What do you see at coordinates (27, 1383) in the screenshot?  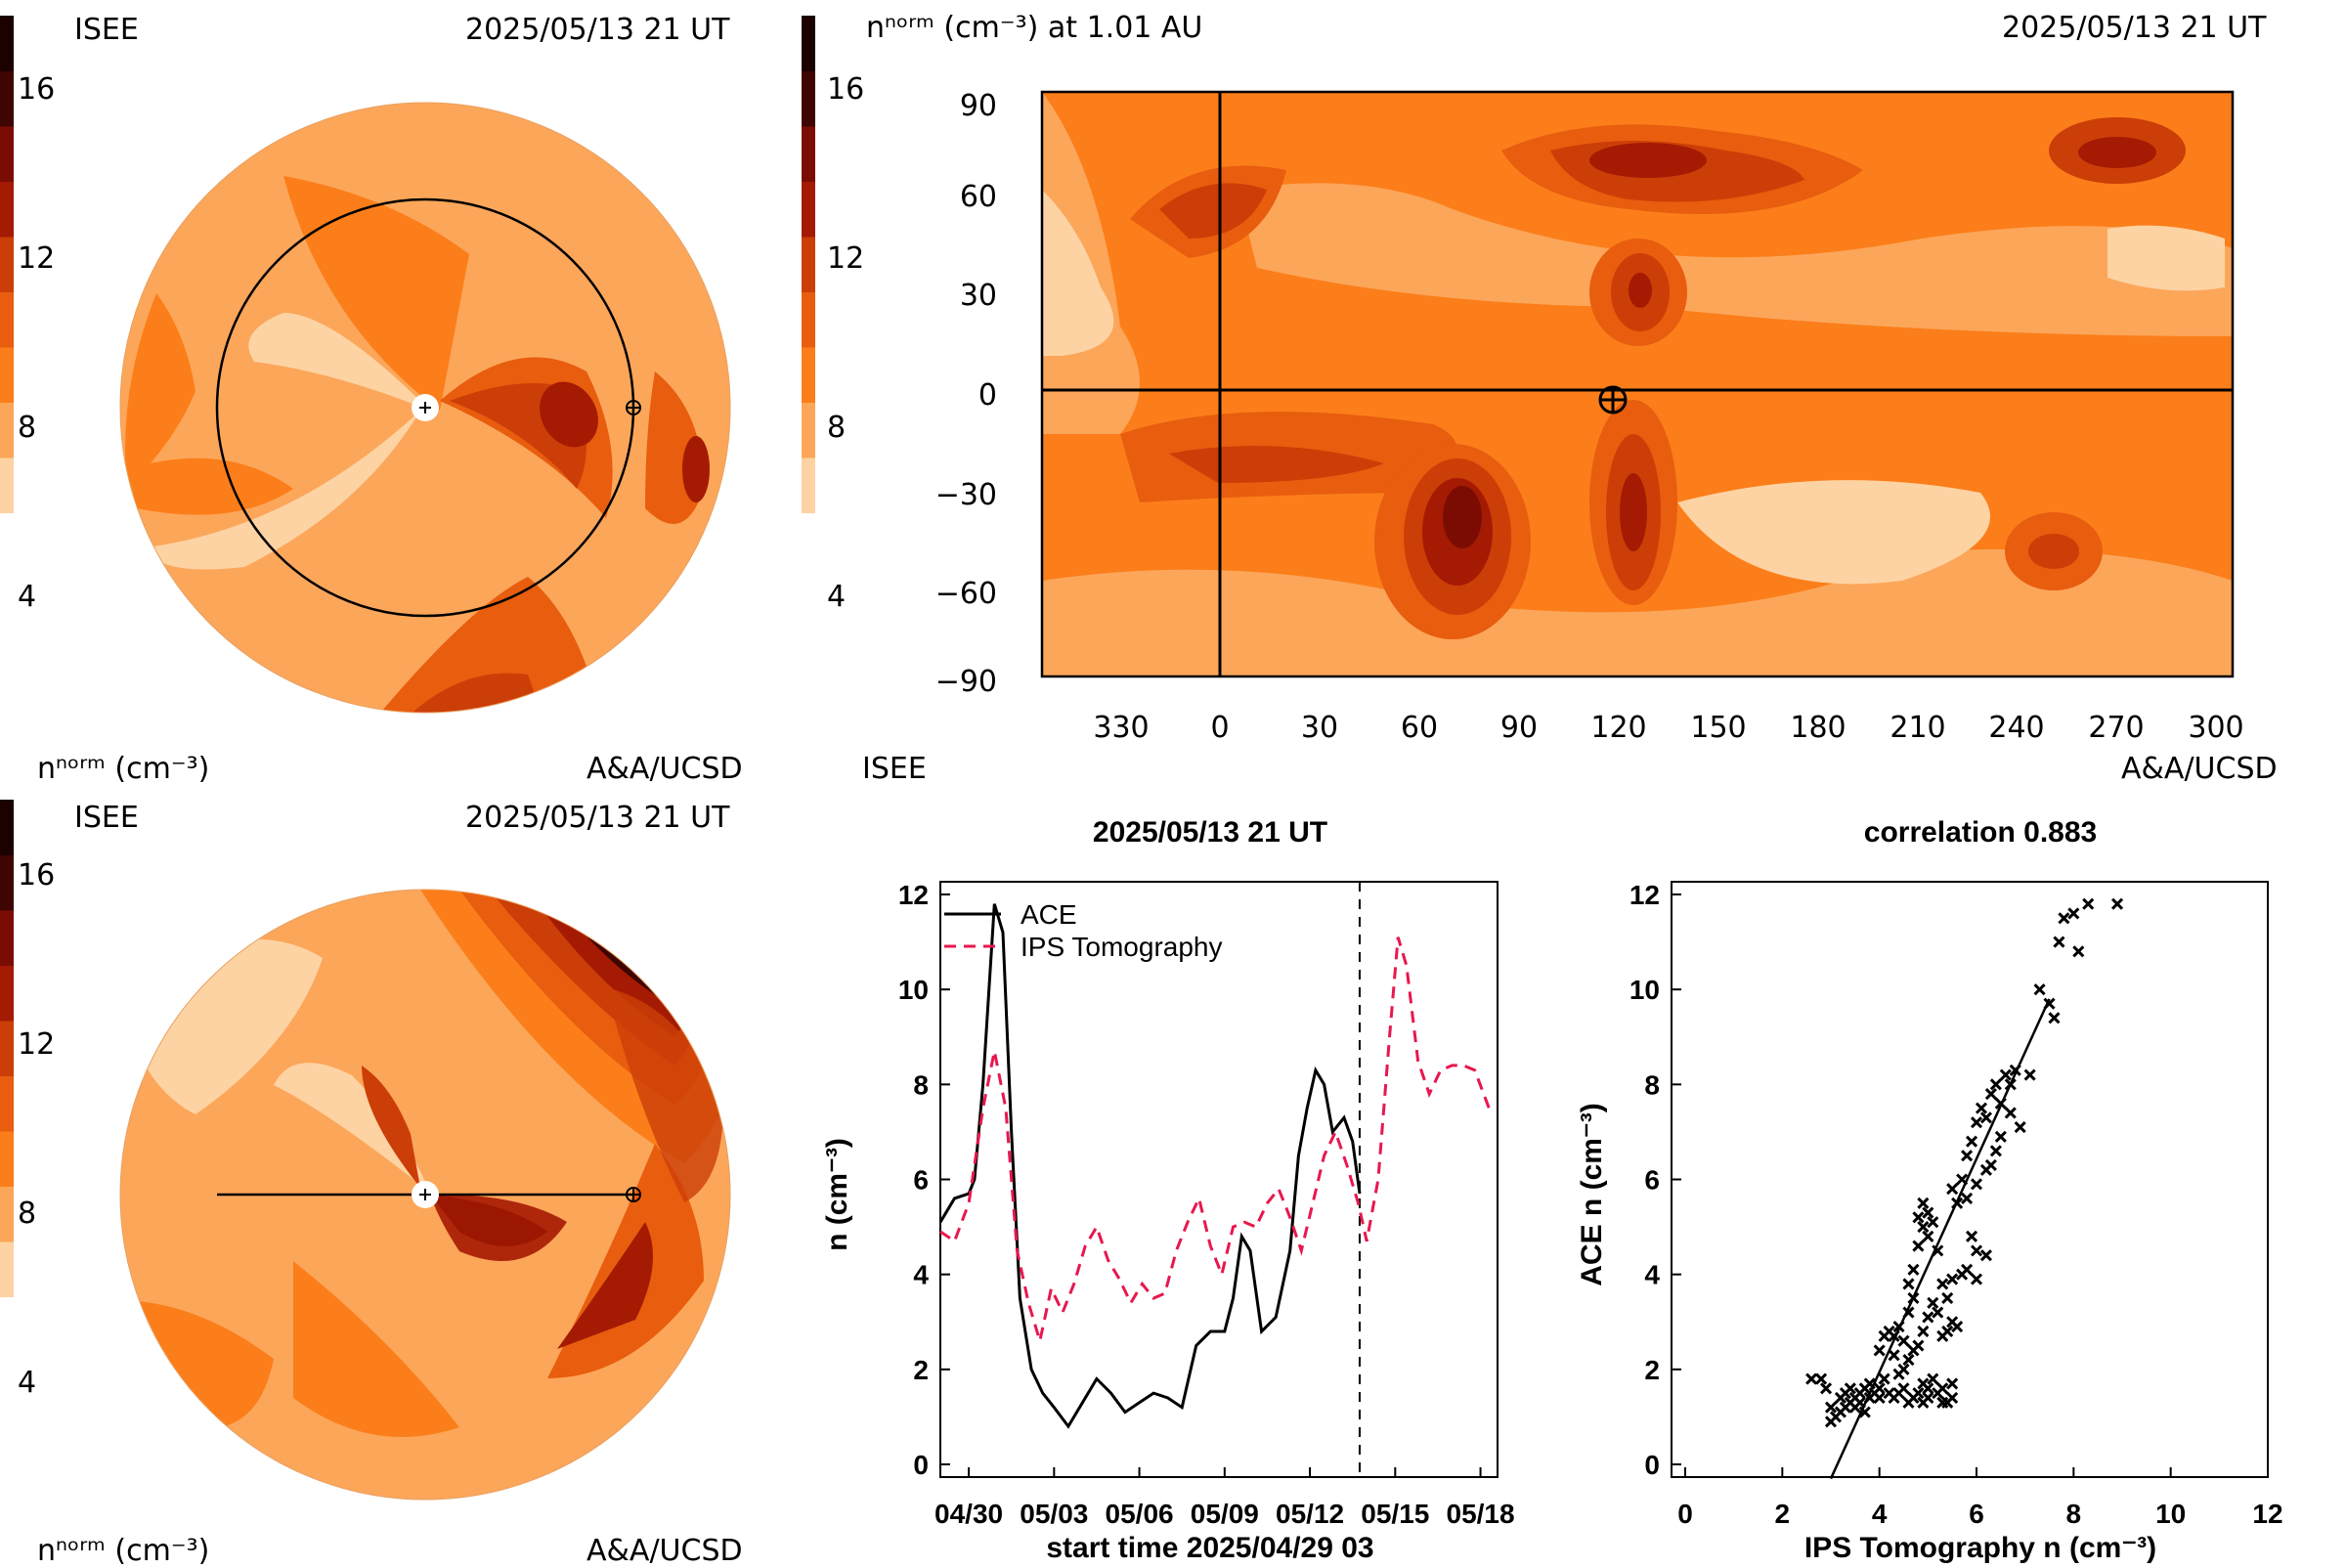 I see `cbar-tick-4: 4` at bounding box center [27, 1383].